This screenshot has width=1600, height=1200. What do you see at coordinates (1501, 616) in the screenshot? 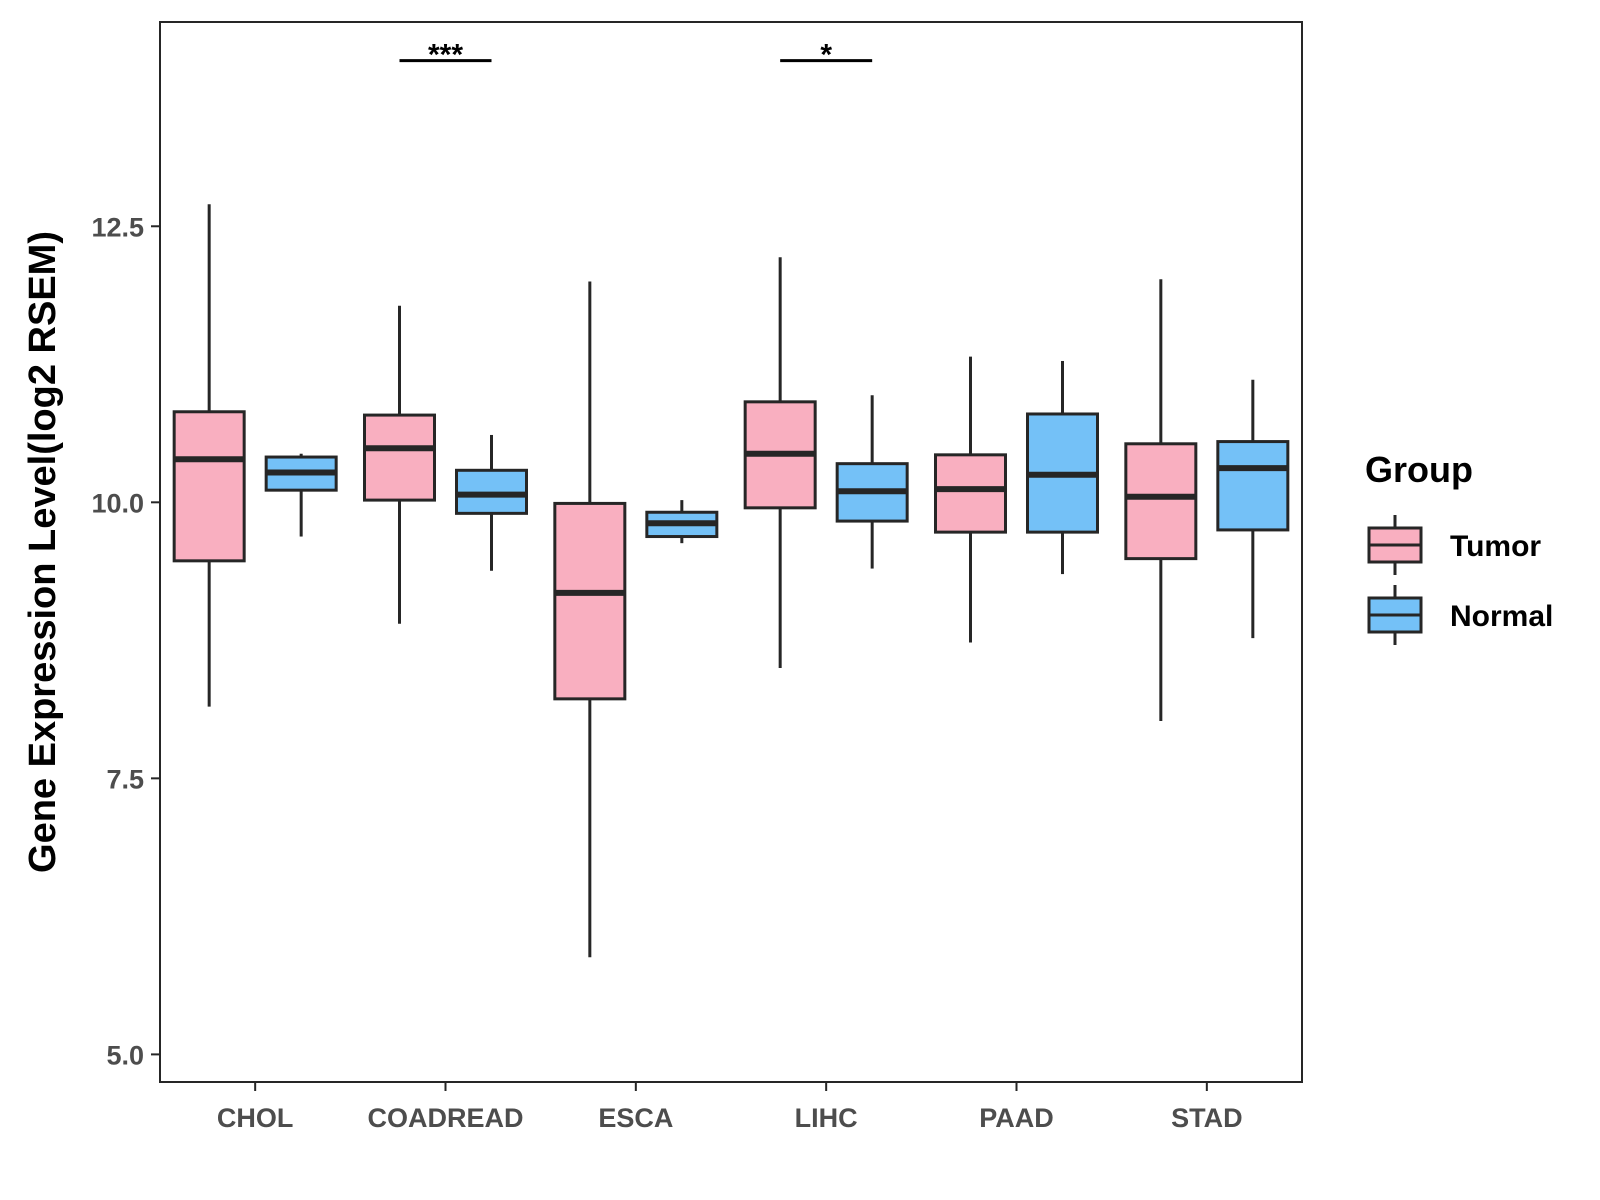
I see `legend-label: Normal` at bounding box center [1501, 616].